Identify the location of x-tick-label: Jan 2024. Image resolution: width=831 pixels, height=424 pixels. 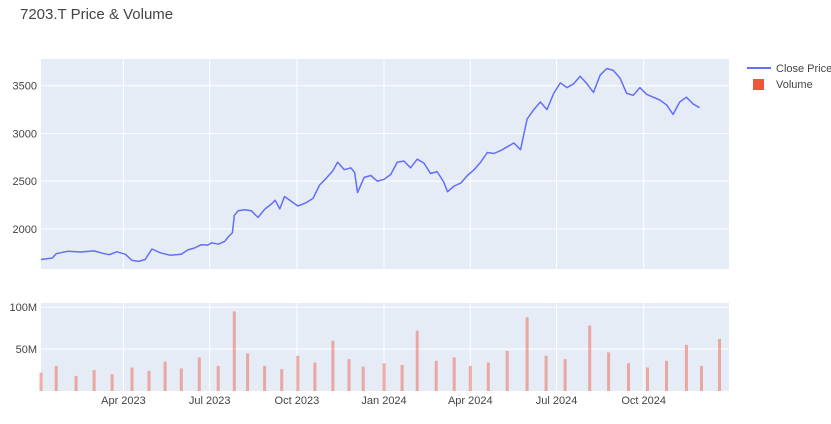
(383, 401).